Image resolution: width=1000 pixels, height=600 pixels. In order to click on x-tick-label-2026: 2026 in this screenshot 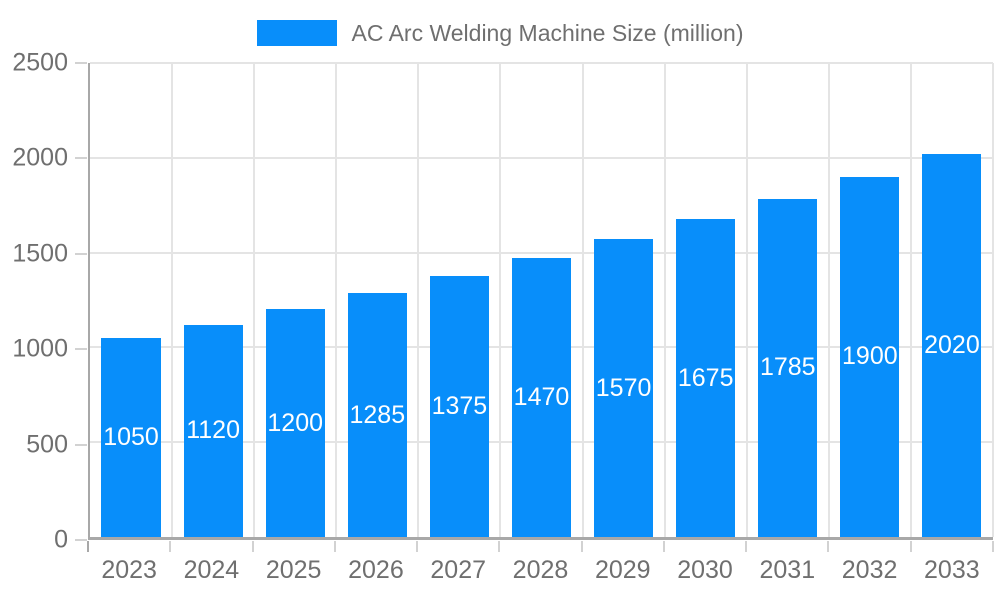, I will do `click(376, 570)`.